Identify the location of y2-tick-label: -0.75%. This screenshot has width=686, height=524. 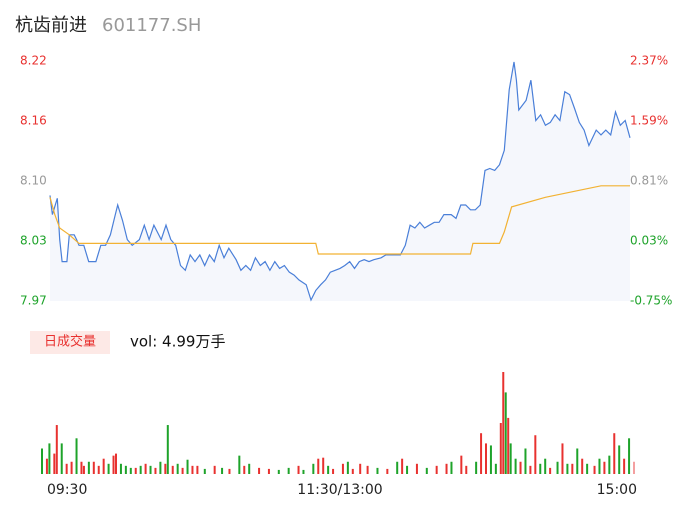
(651, 301).